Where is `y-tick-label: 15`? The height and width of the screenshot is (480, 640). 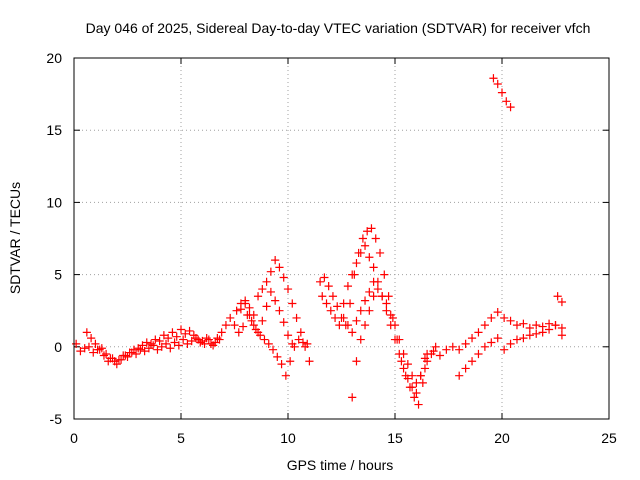 y-tick-label: 15 is located at coordinates (54, 130).